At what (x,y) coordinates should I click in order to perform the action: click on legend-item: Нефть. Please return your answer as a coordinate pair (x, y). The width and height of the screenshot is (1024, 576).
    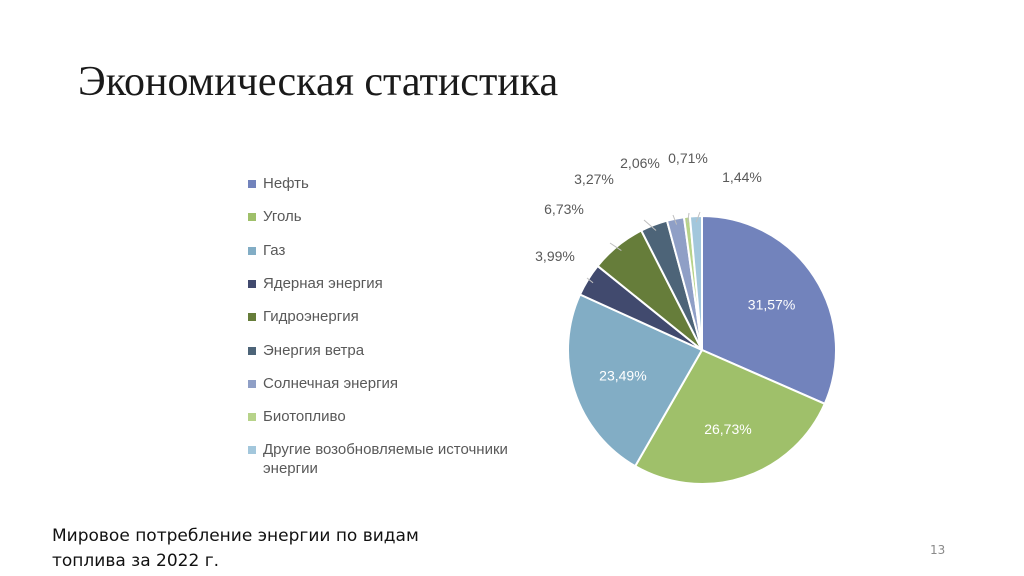
    Looking at the image, I should click on (385, 183).